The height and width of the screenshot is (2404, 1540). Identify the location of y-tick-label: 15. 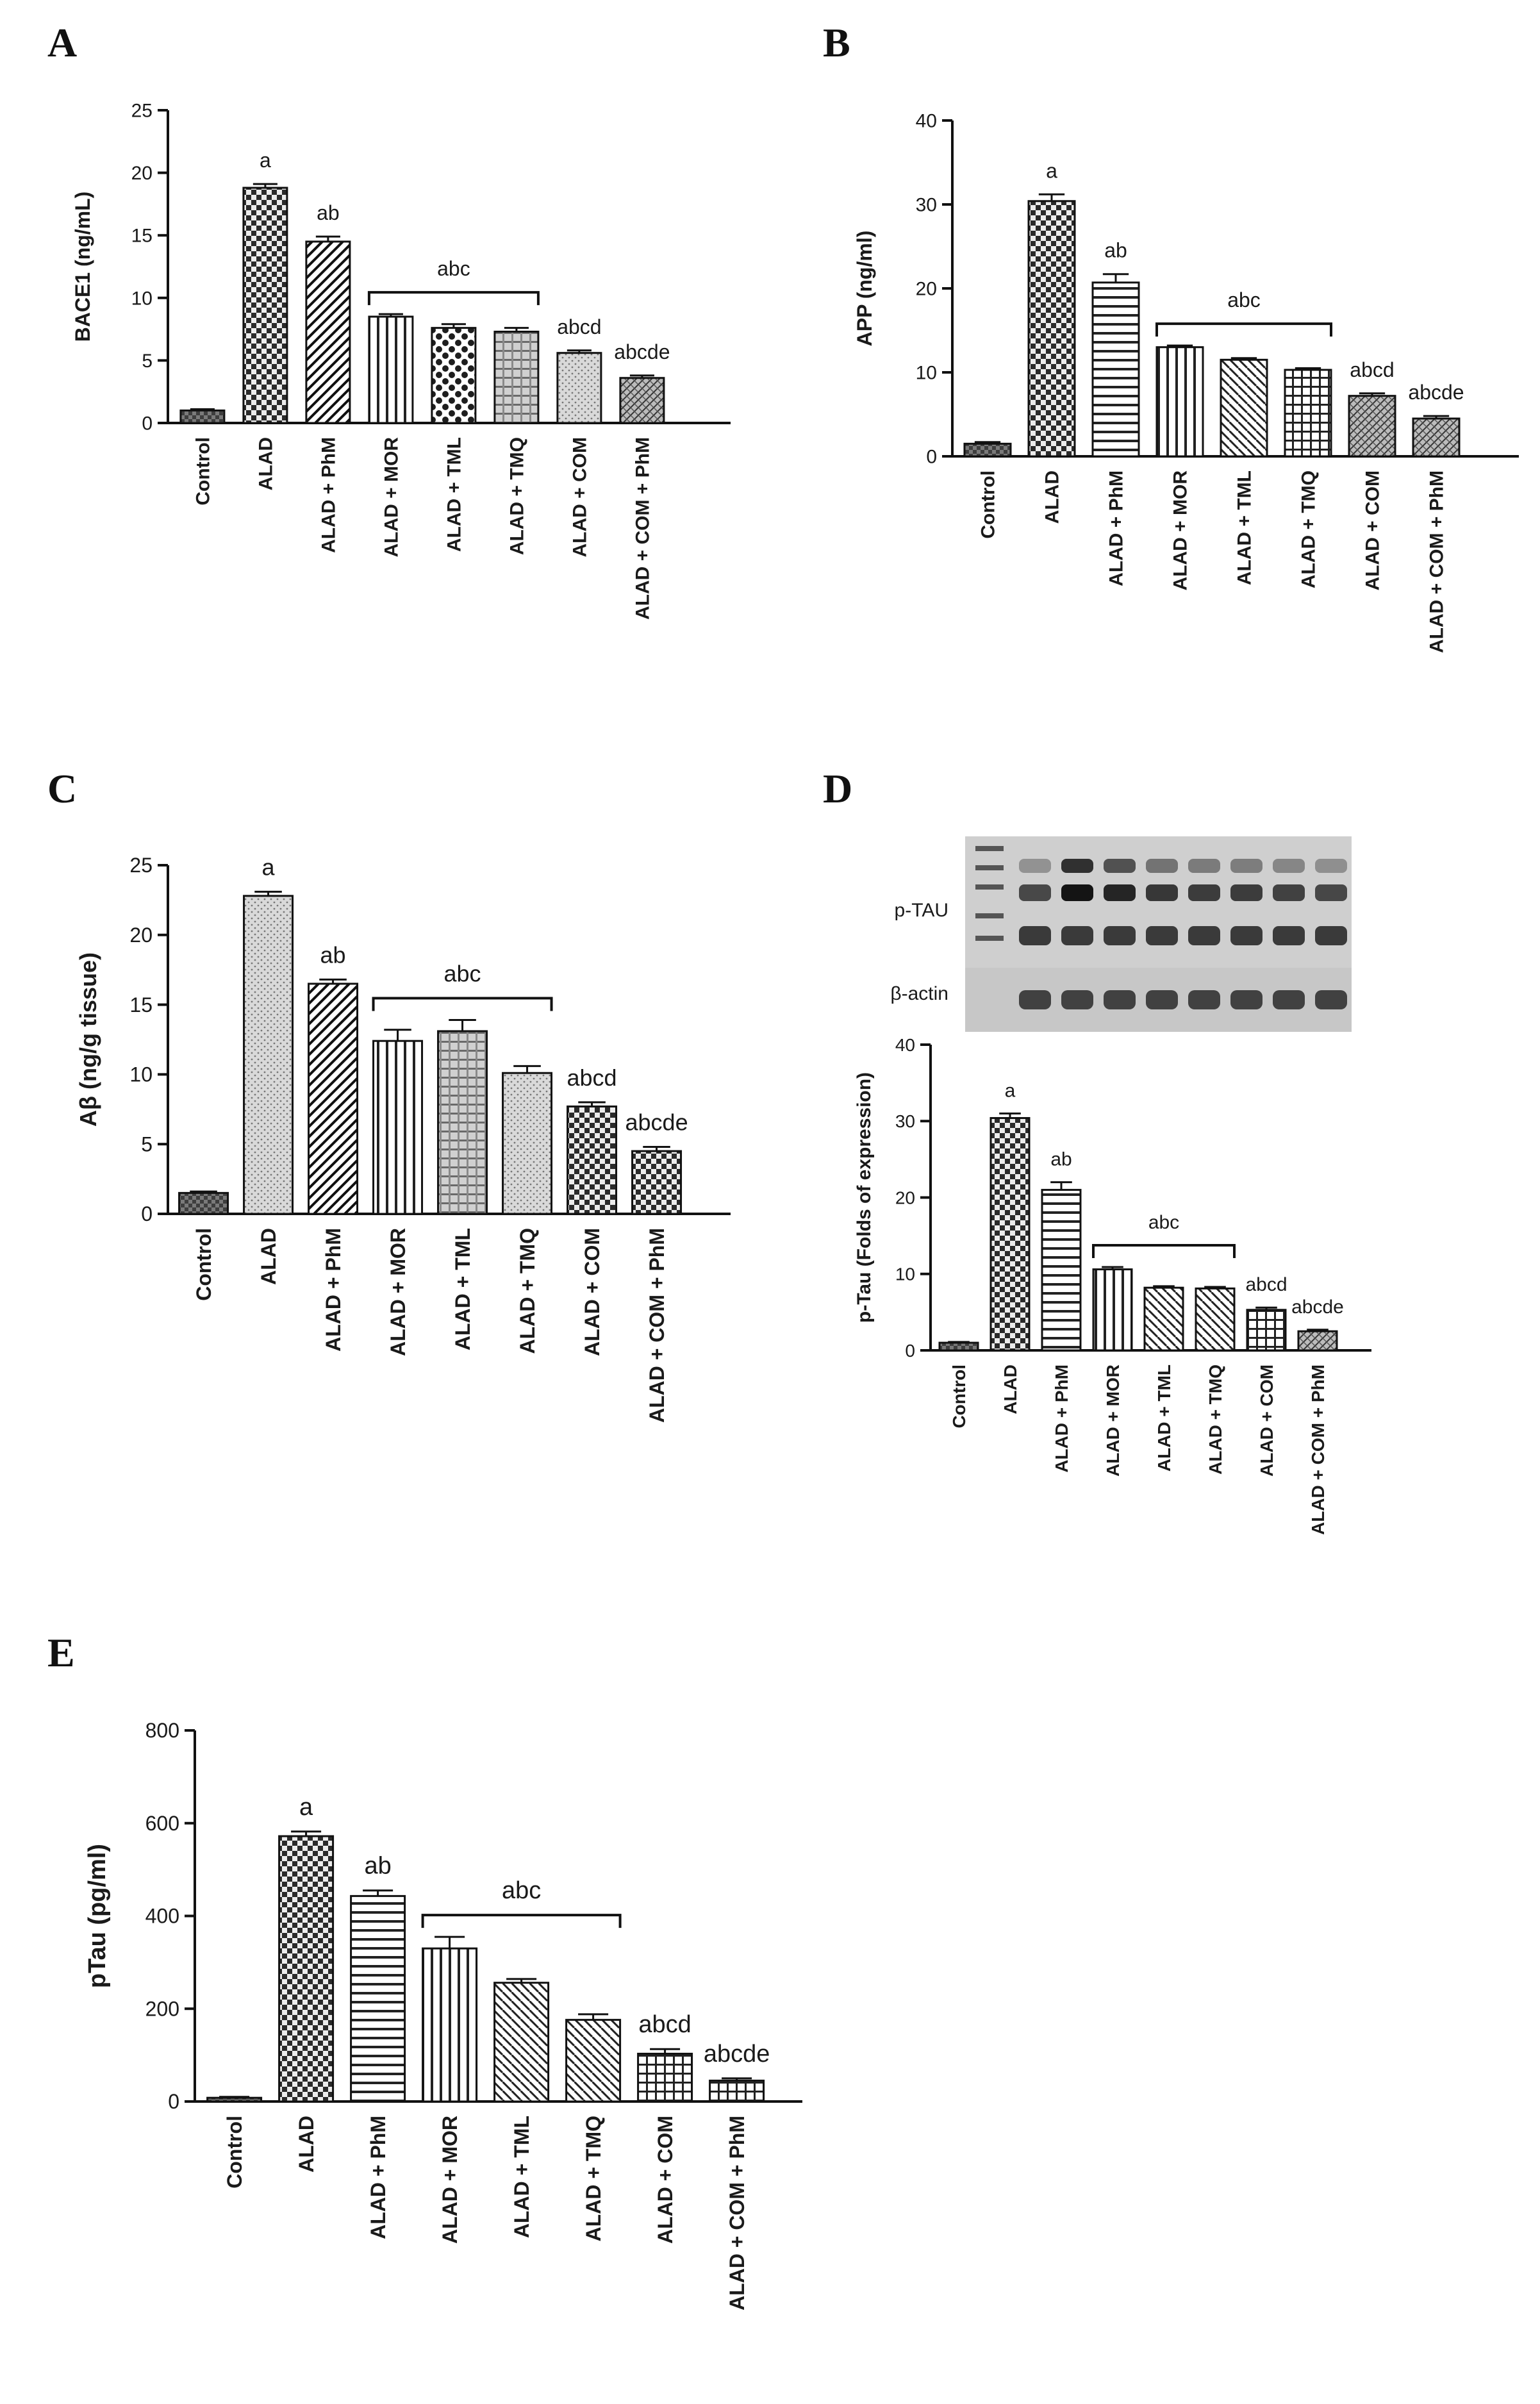
(142, 236).